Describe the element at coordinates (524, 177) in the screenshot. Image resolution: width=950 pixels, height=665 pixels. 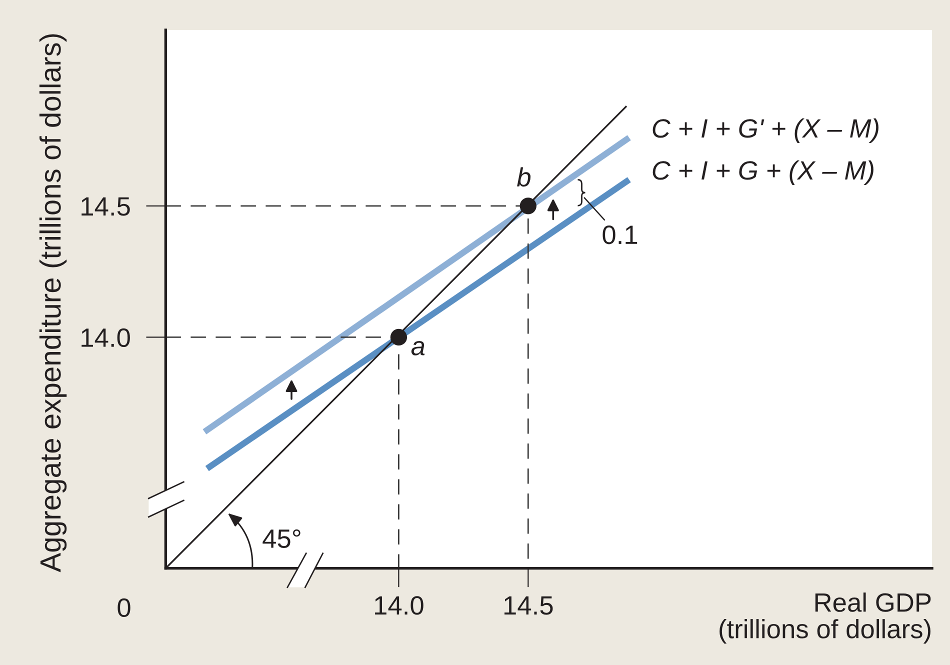
I see `annotation: b` at that location.